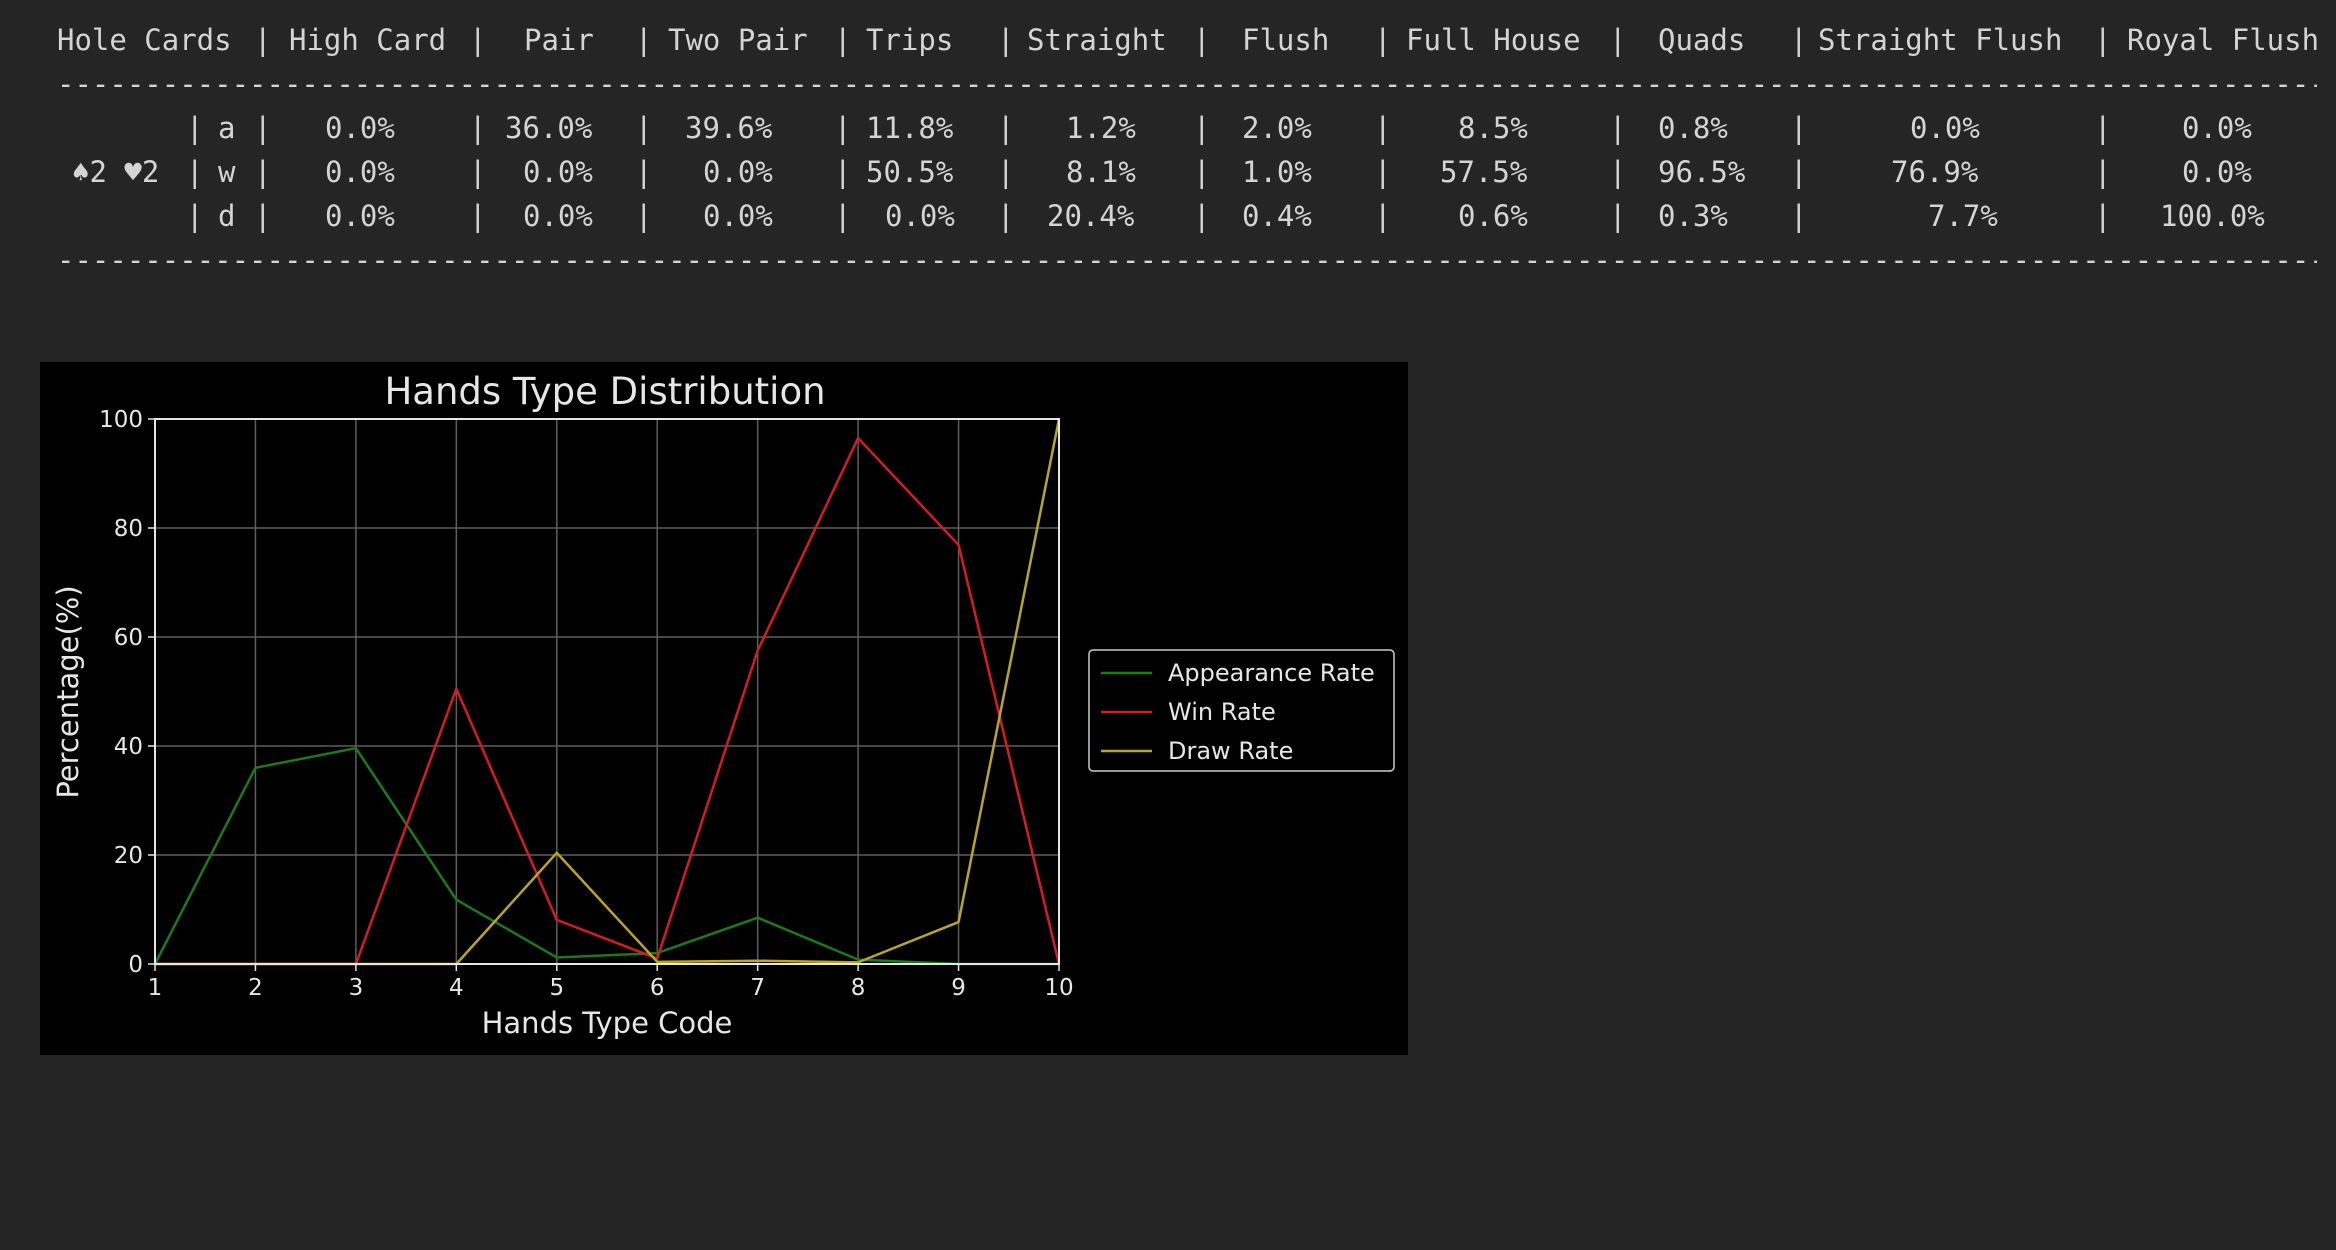  I want to click on row-label: w, so click(227, 172).